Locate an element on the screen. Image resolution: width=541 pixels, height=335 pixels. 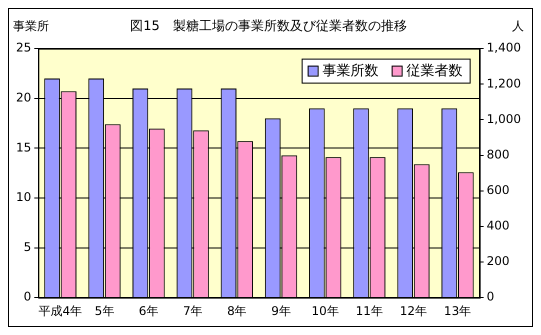
y-axis-title: 事業所 is located at coordinates (31, 26).